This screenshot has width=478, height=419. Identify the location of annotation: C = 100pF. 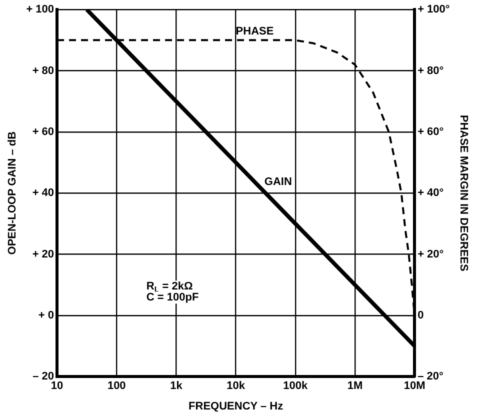
(172, 298).